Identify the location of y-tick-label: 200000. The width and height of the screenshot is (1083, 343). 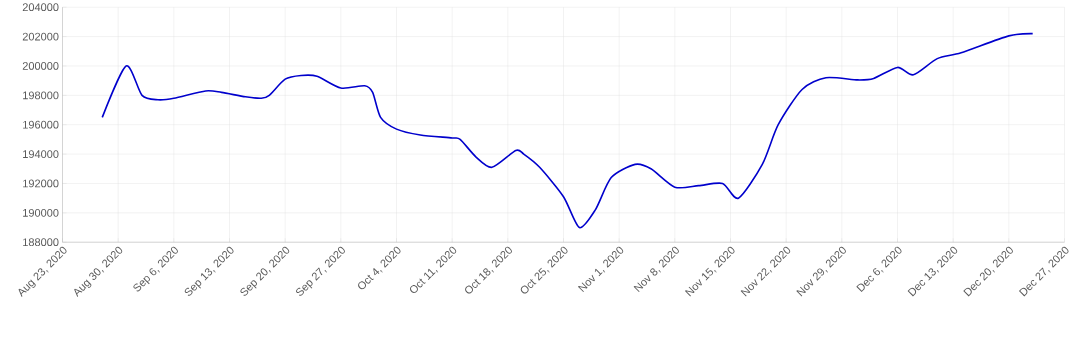
(40, 65).